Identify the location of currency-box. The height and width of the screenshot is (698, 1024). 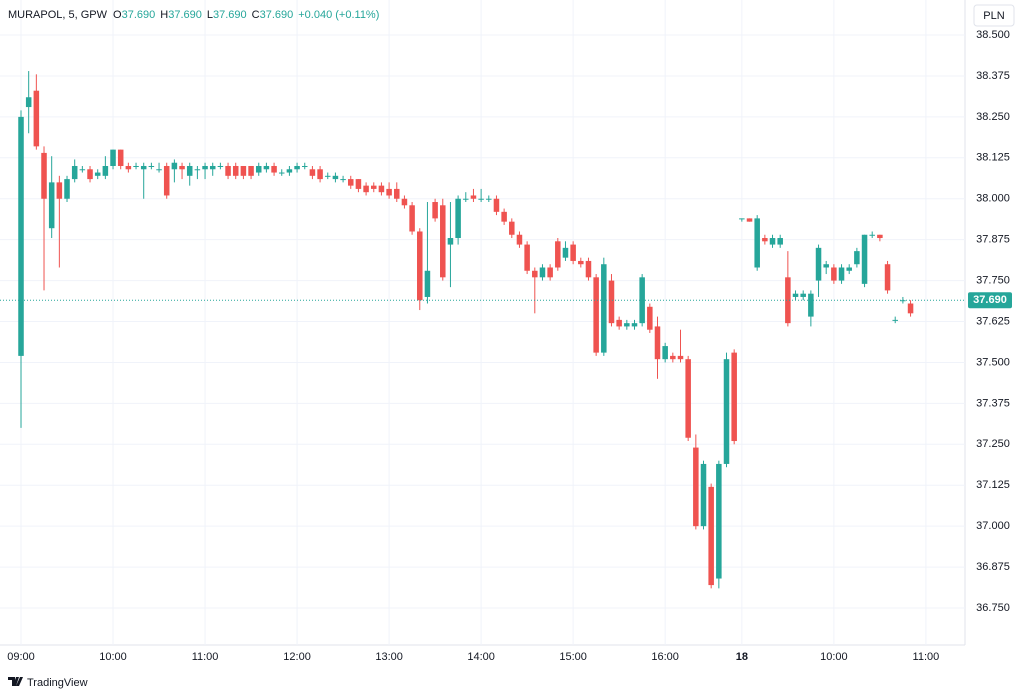
(994, 15).